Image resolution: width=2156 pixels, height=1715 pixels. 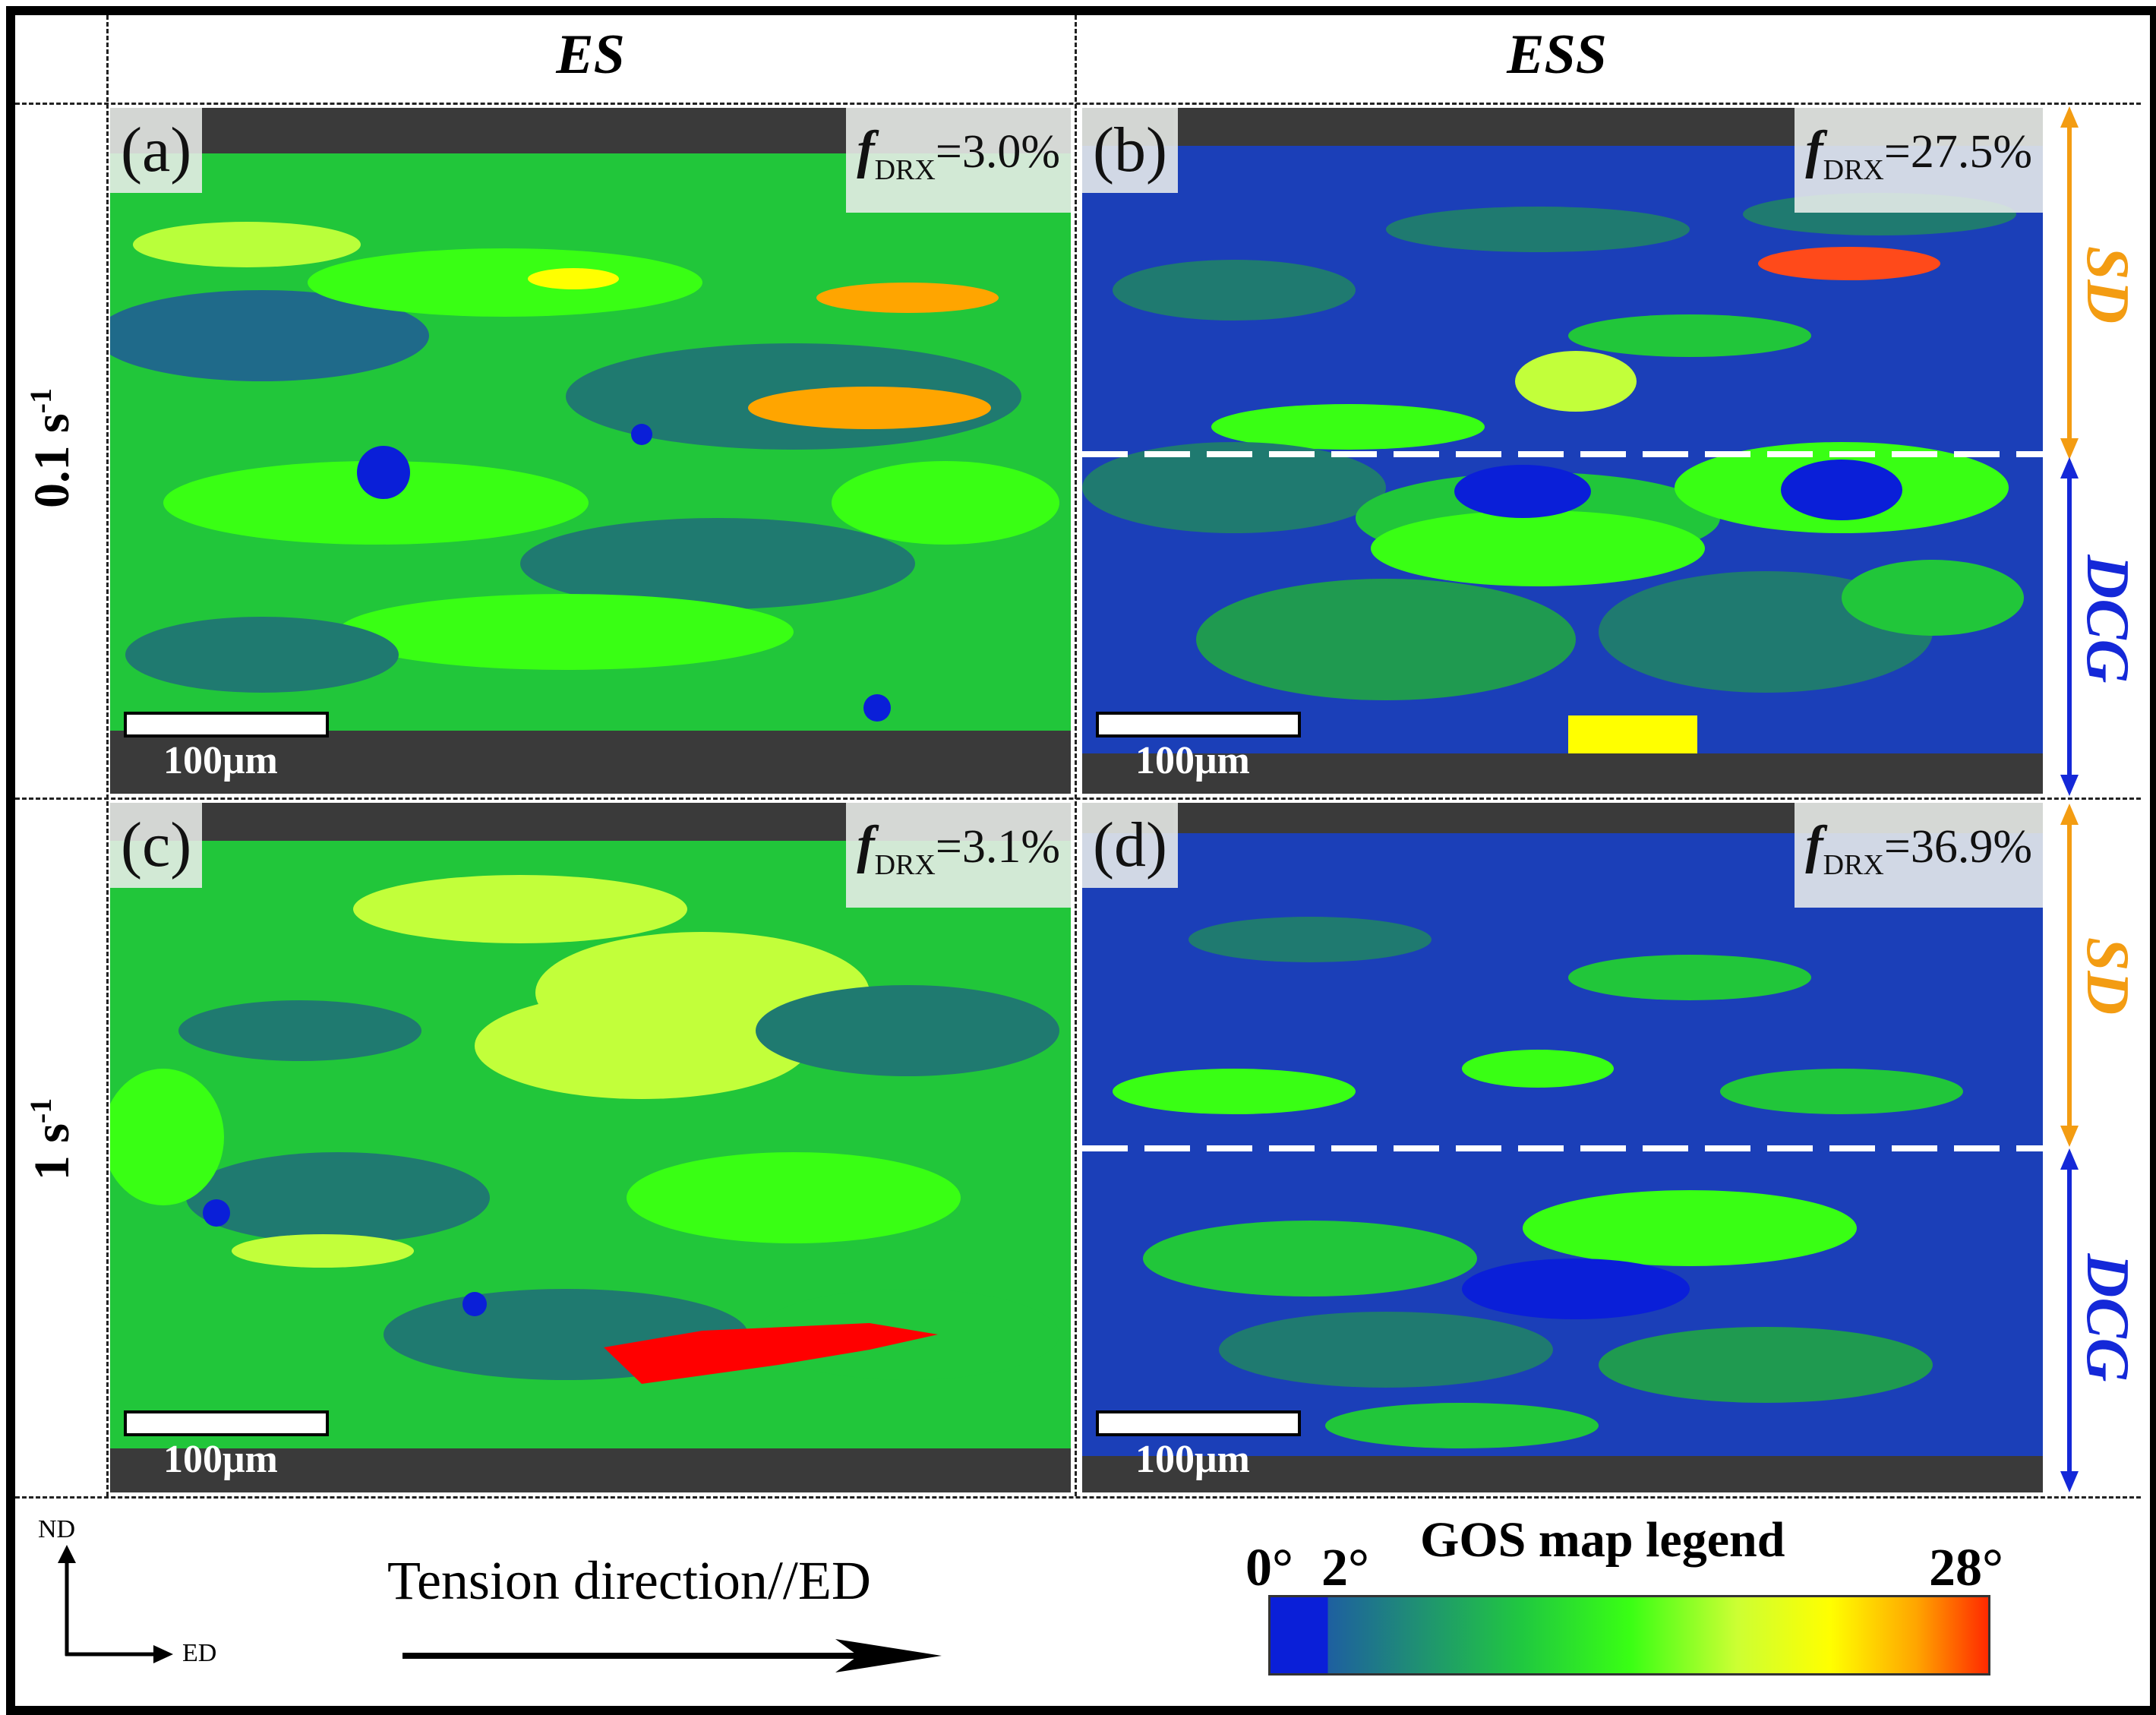 I want to click on panel-c-scale-label: 100μm, so click(x=220, y=1459).